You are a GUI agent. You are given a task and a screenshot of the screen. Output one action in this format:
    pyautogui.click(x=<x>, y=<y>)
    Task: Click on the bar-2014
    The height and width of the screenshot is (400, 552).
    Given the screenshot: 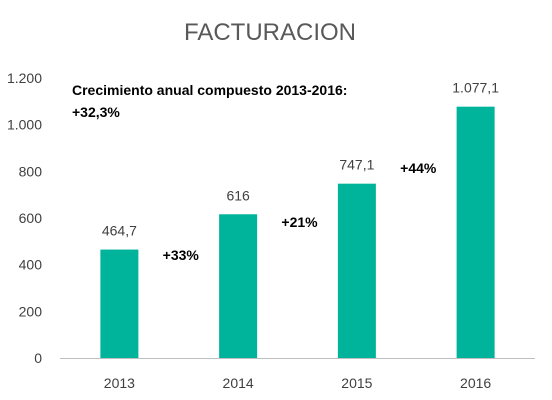 What is the action you would take?
    pyautogui.click(x=238, y=286)
    